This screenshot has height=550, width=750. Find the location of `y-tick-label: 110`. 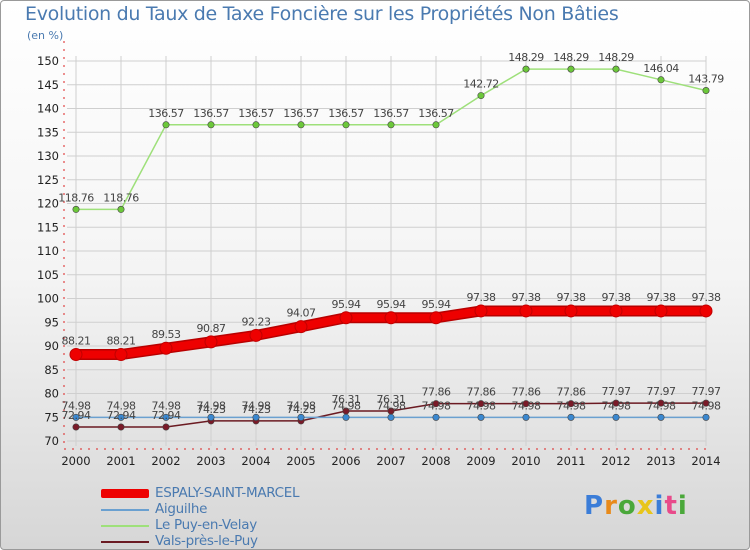

y-tick-label: 110 is located at coordinates (48, 251).